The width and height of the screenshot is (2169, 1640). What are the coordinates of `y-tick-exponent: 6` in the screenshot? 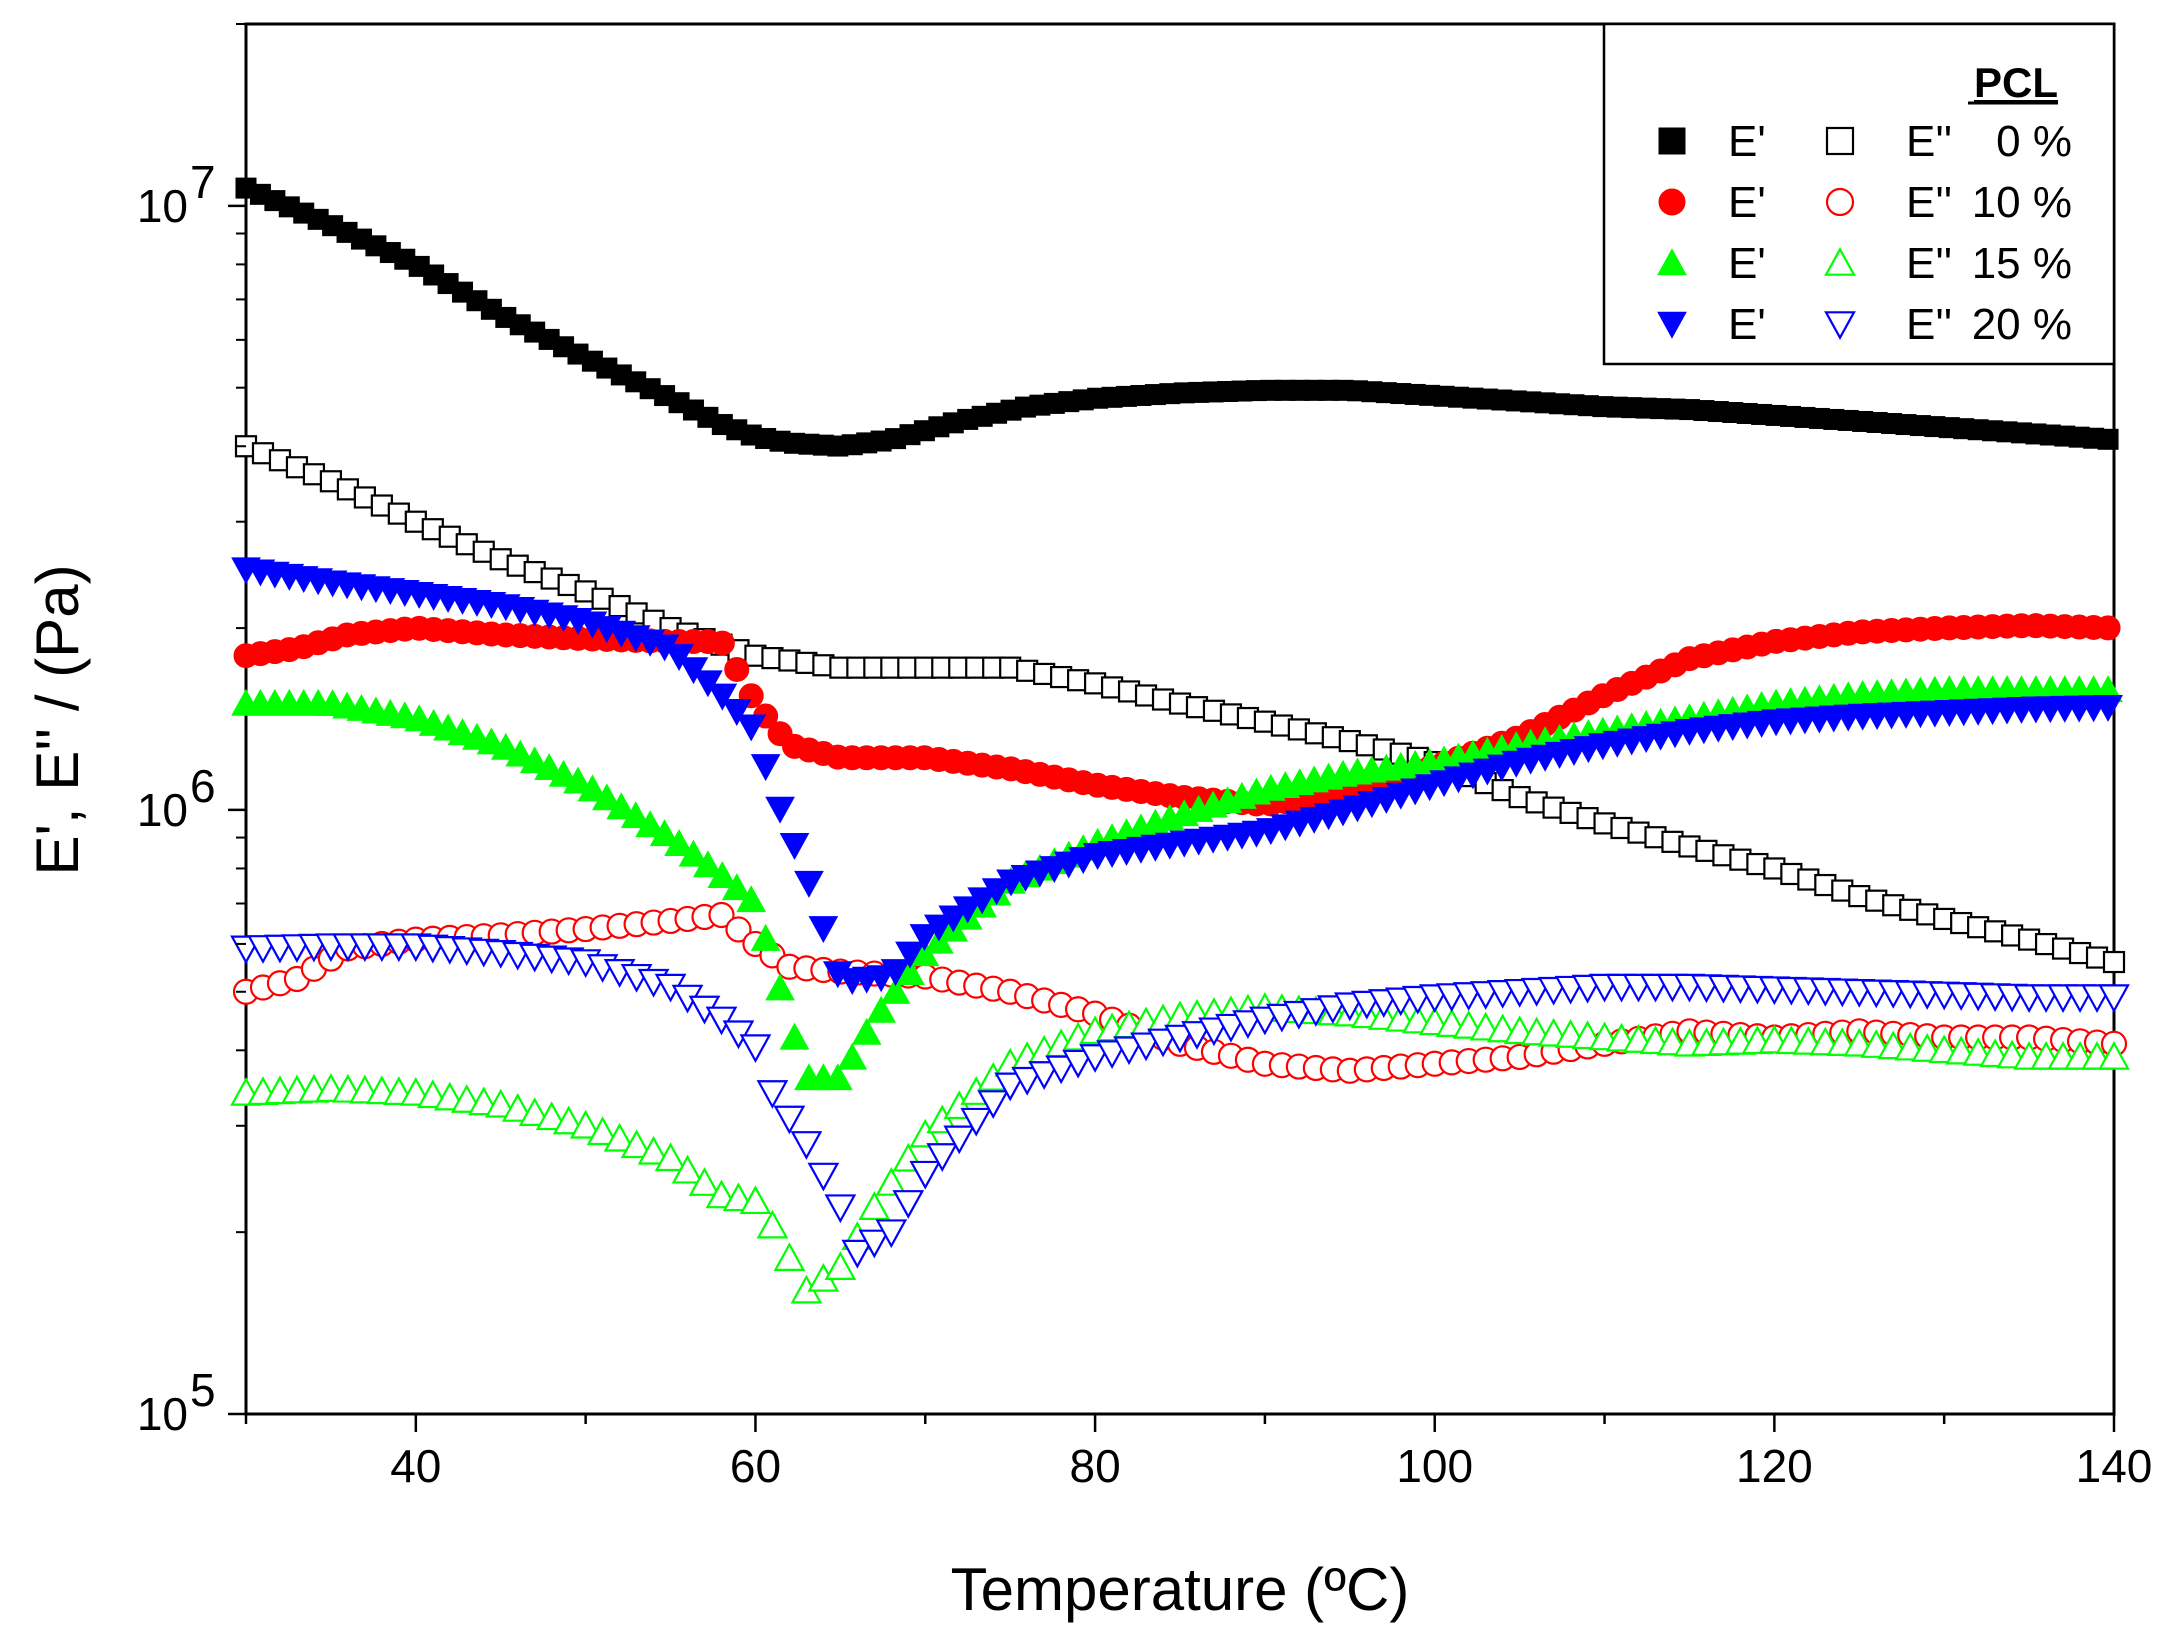 It's located at (203, 786).